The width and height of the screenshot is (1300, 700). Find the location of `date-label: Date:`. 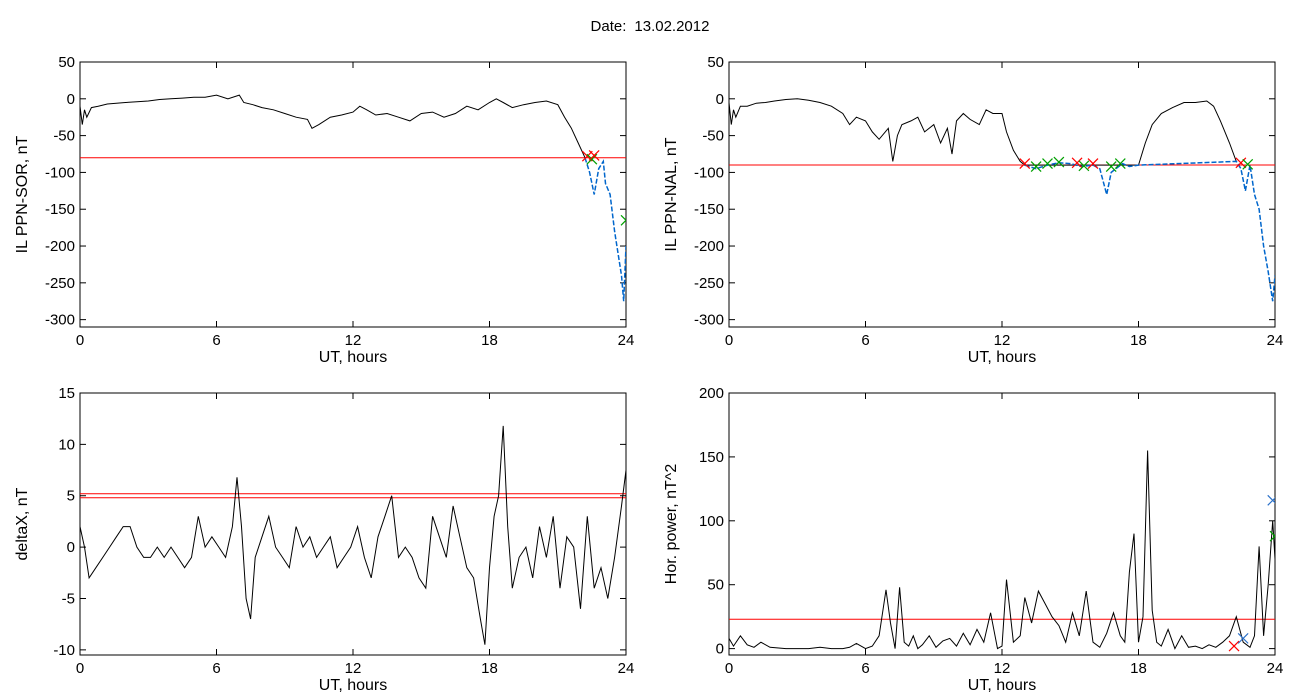

date-label: Date: is located at coordinates (608, 26).